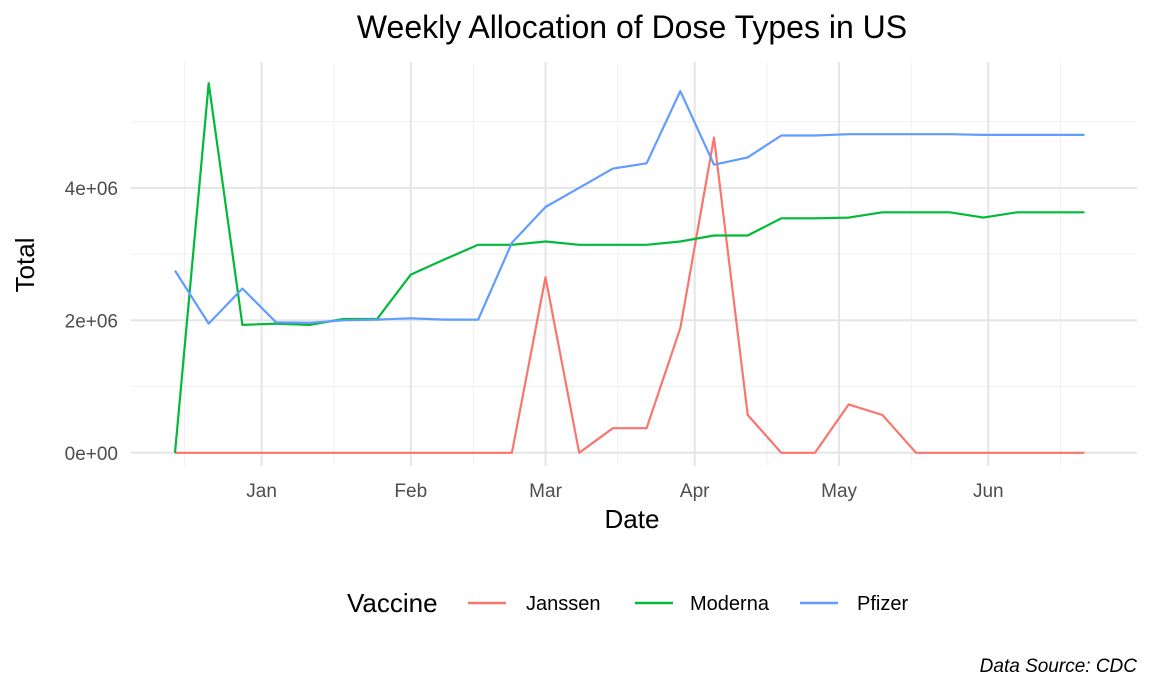  What do you see at coordinates (695, 491) in the screenshot?
I see `x-tick-label-apr: Apr` at bounding box center [695, 491].